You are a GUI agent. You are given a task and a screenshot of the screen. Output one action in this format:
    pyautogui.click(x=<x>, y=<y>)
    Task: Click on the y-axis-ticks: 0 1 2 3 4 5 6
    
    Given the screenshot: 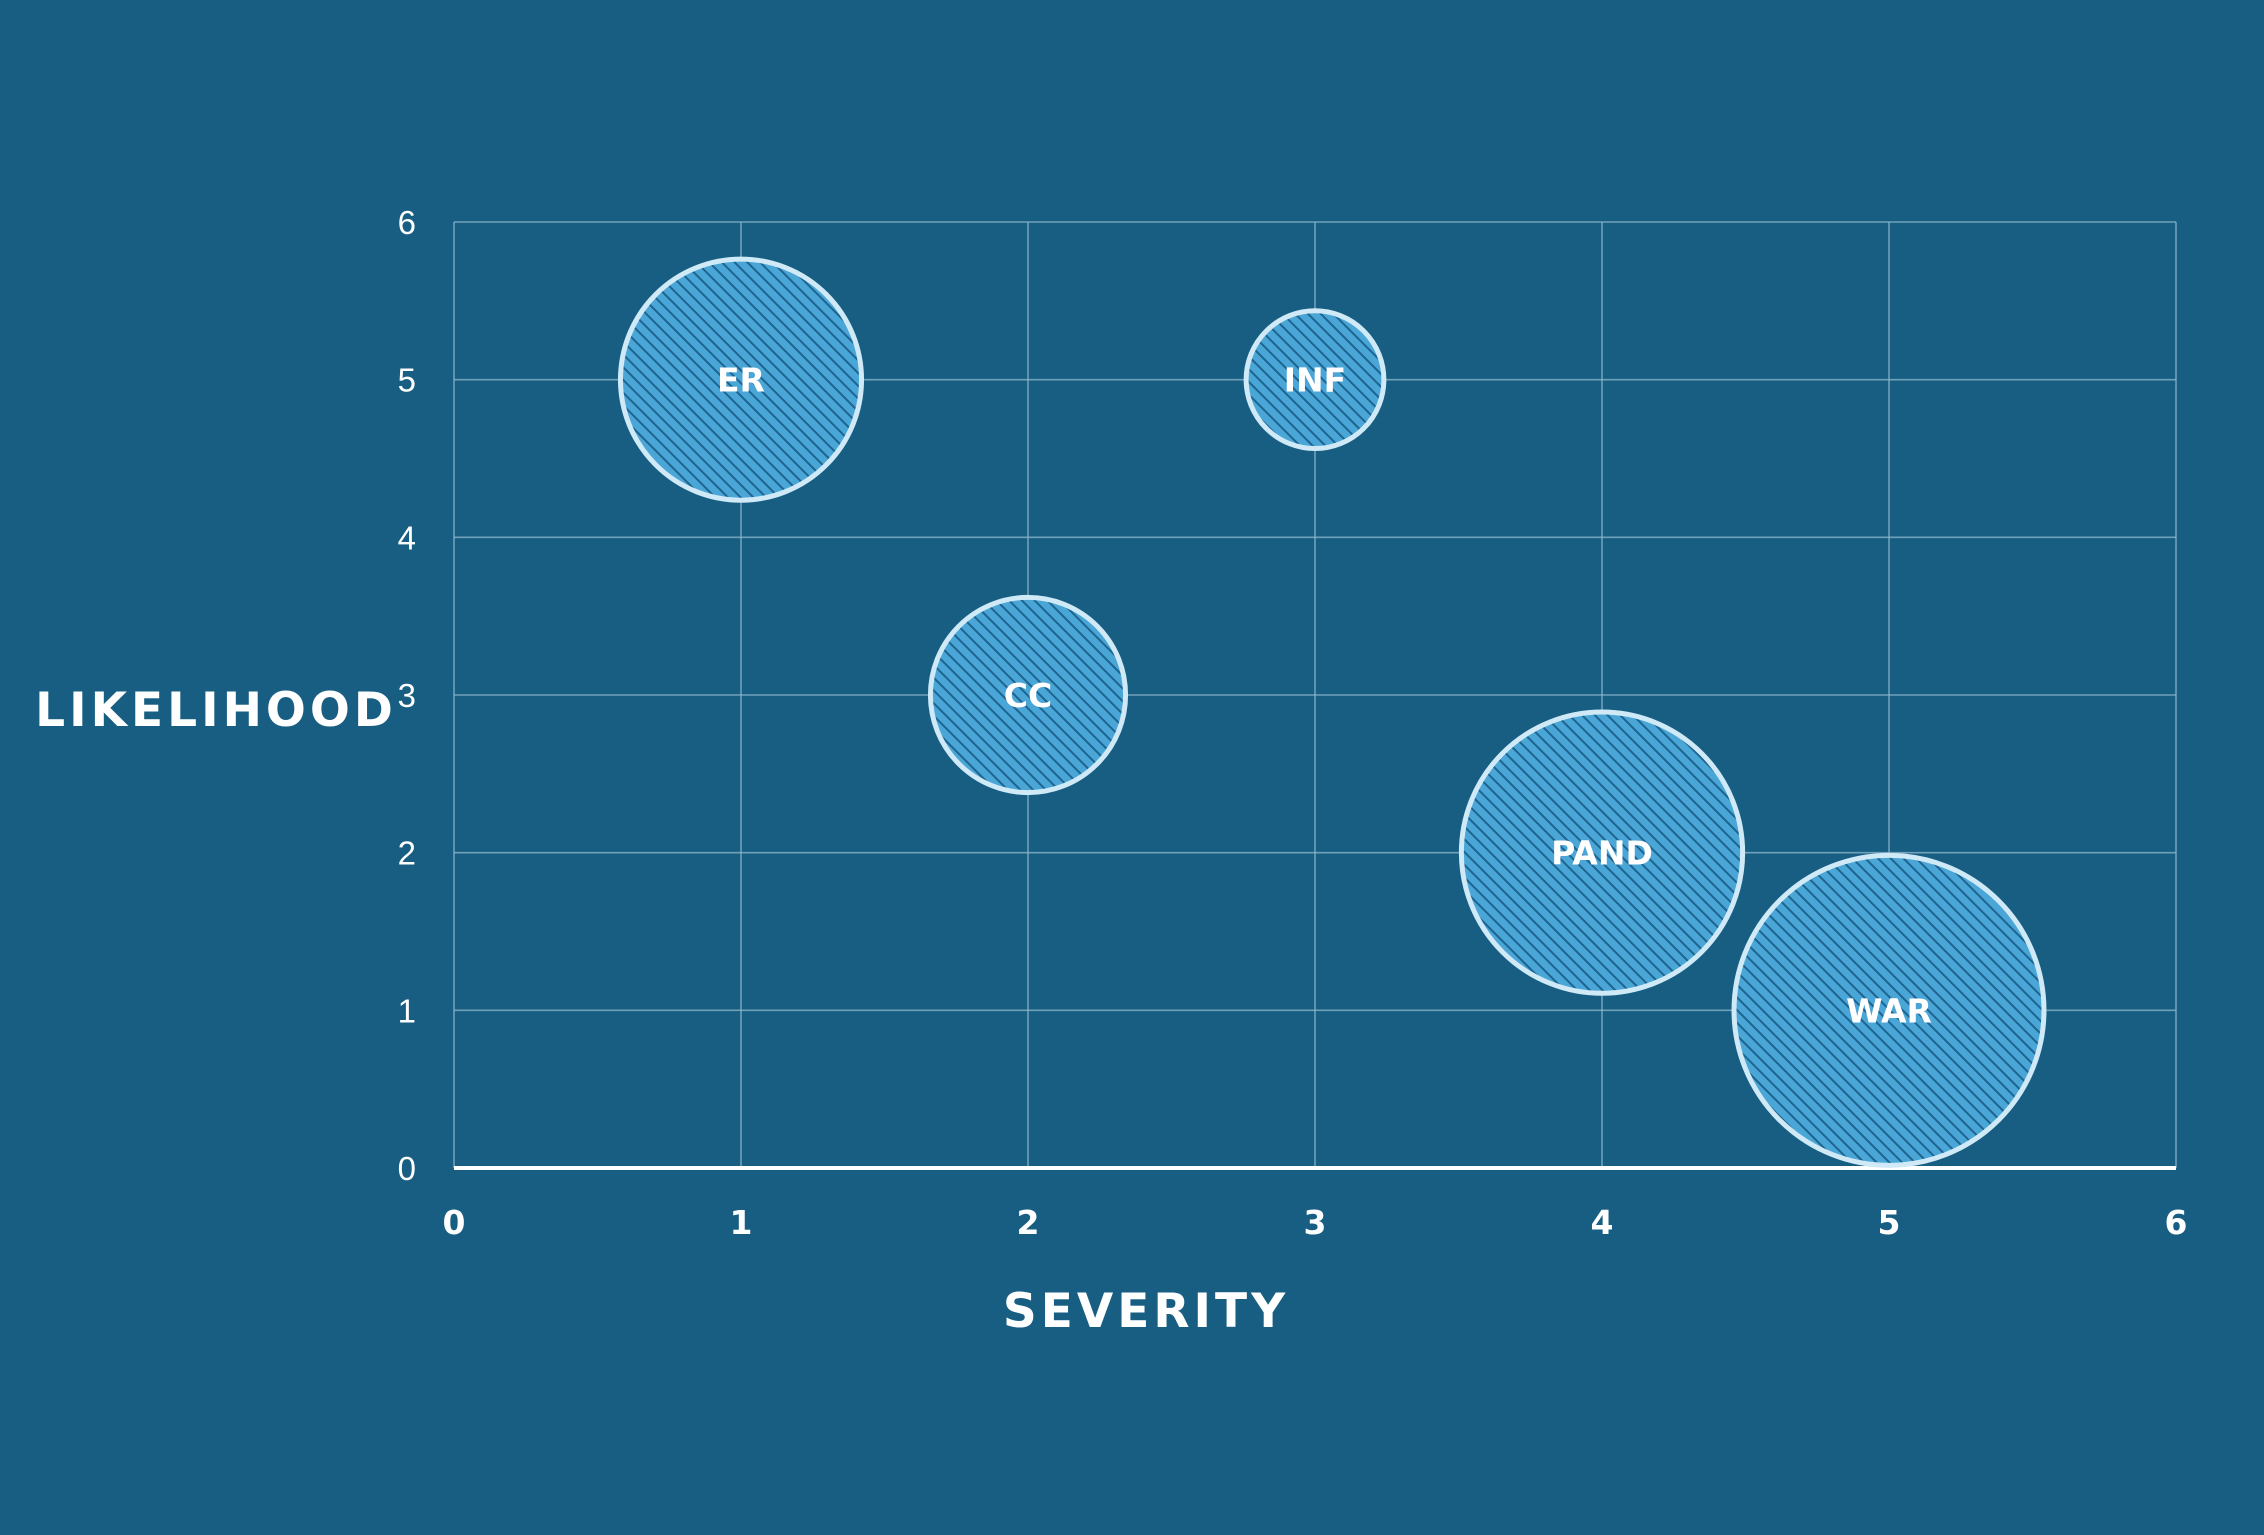 What is the action you would take?
    pyautogui.click(x=407, y=695)
    